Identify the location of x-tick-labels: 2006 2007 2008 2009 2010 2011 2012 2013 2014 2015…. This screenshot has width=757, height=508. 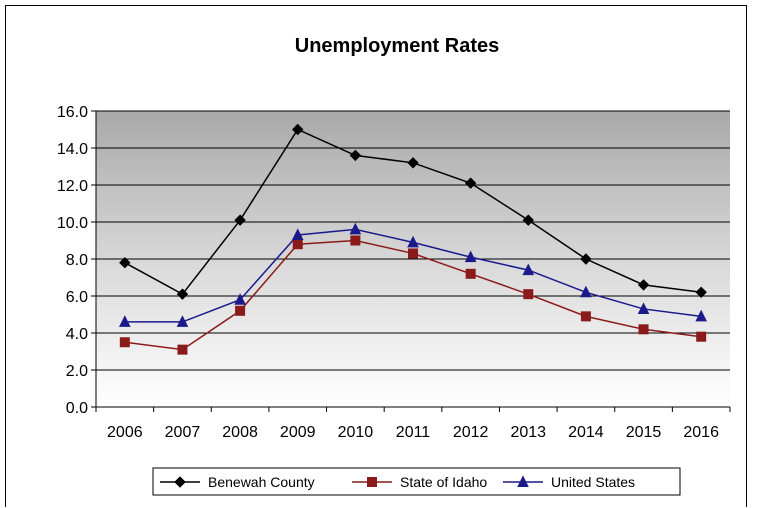
(413, 432).